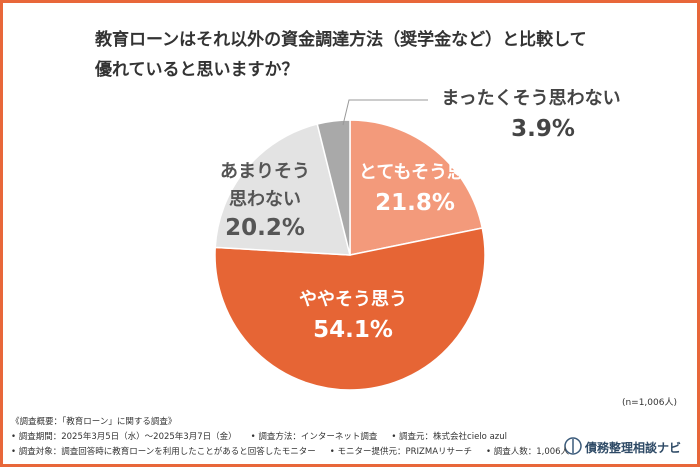 The width and height of the screenshot is (700, 467). Describe the element at coordinates (385, 112) in the screenshot. I see `leader-line` at that location.